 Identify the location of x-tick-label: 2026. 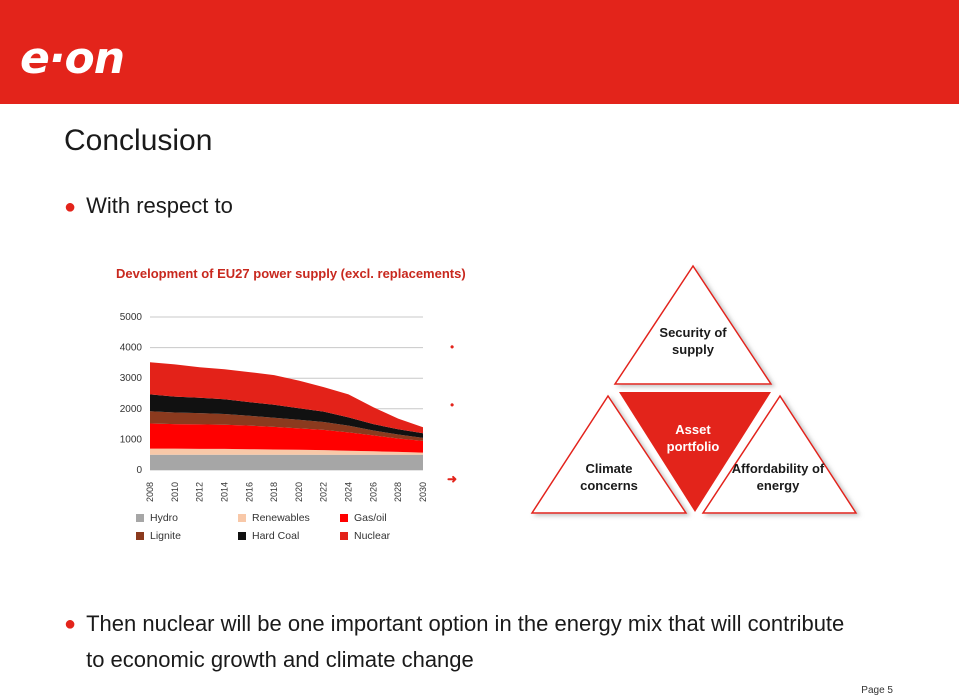
(373, 492).